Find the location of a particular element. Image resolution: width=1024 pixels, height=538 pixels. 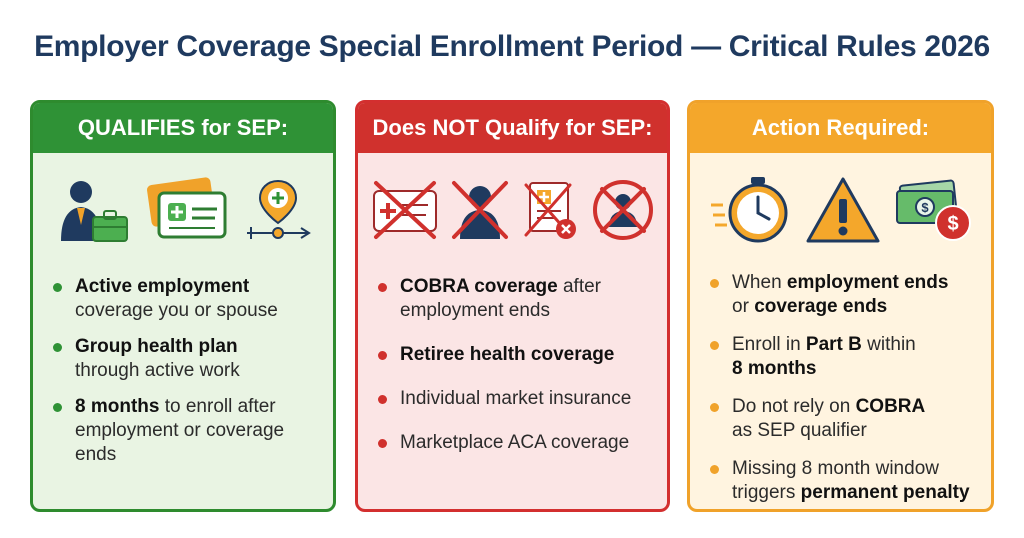

list-item: Do not rely on COBRA as SEP qualifier is located at coordinates (844, 419).